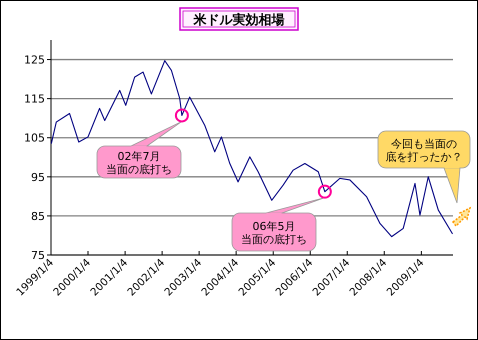 Image resolution: width=478 pixels, height=340 pixels. What do you see at coordinates (38, 216) in the screenshot?
I see `y-tick-label: 85` at bounding box center [38, 216].